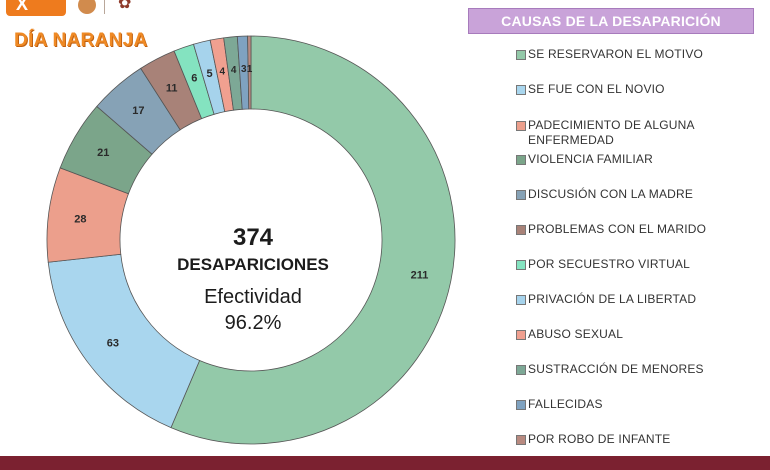  Describe the element at coordinates (80, 219) in the screenshot. I see `slice-value-label: 28` at that location.